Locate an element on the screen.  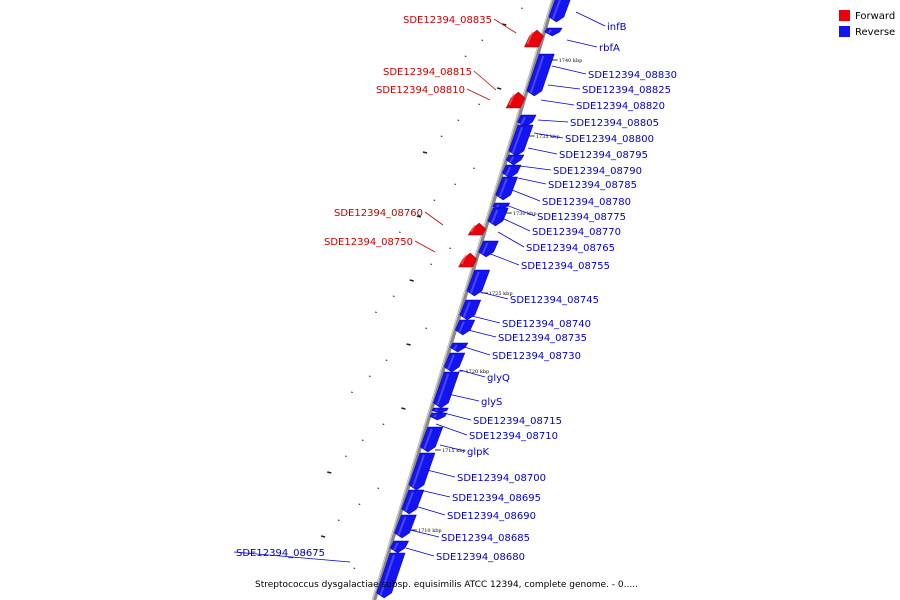
legend-forward-swatch is located at coordinates (844, 15).